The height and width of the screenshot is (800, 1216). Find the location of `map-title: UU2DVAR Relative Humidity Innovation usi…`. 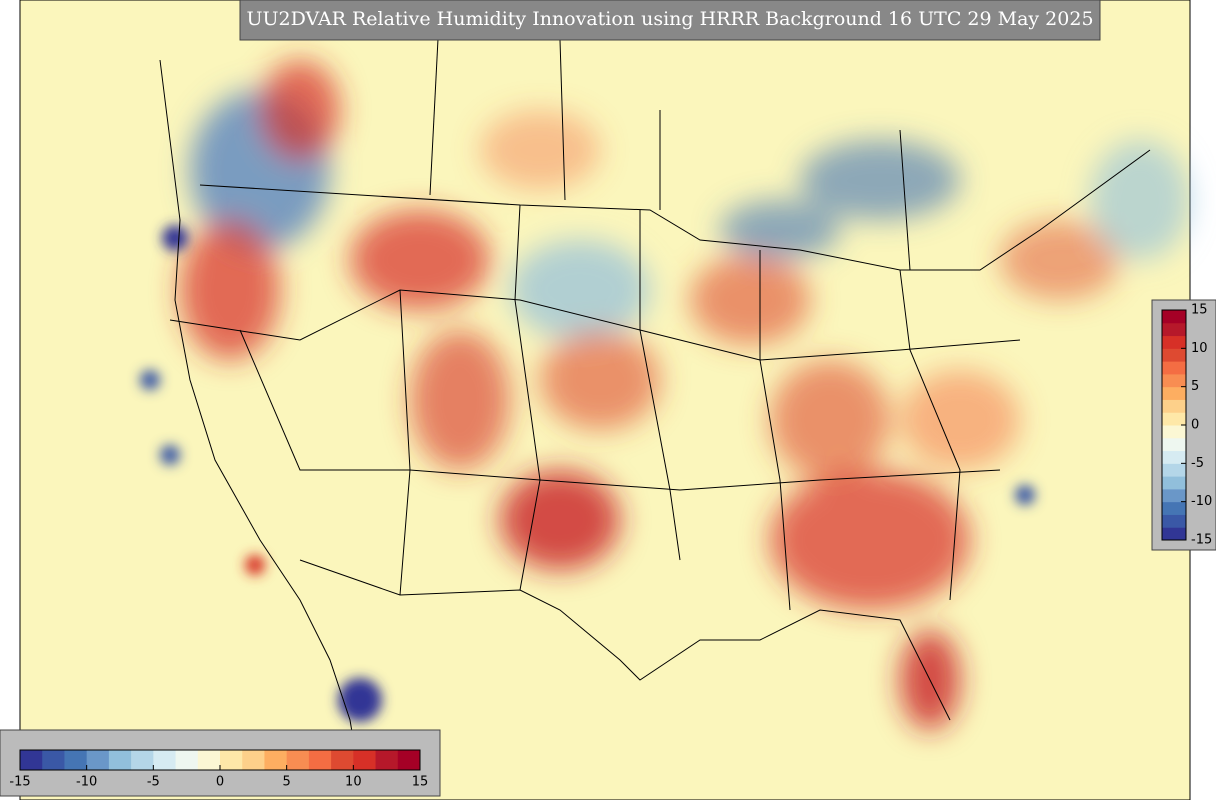

map-title: UU2DVAR Relative Humidity Innovation usi… is located at coordinates (669, 19).